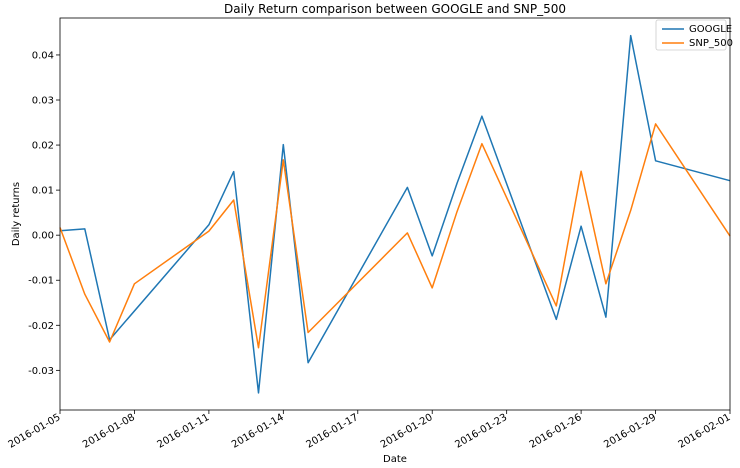 This screenshot has height=468, width=740. Describe the element at coordinates (184, 431) in the screenshot. I see `x-tick-label: 2016-01-11` at that location.